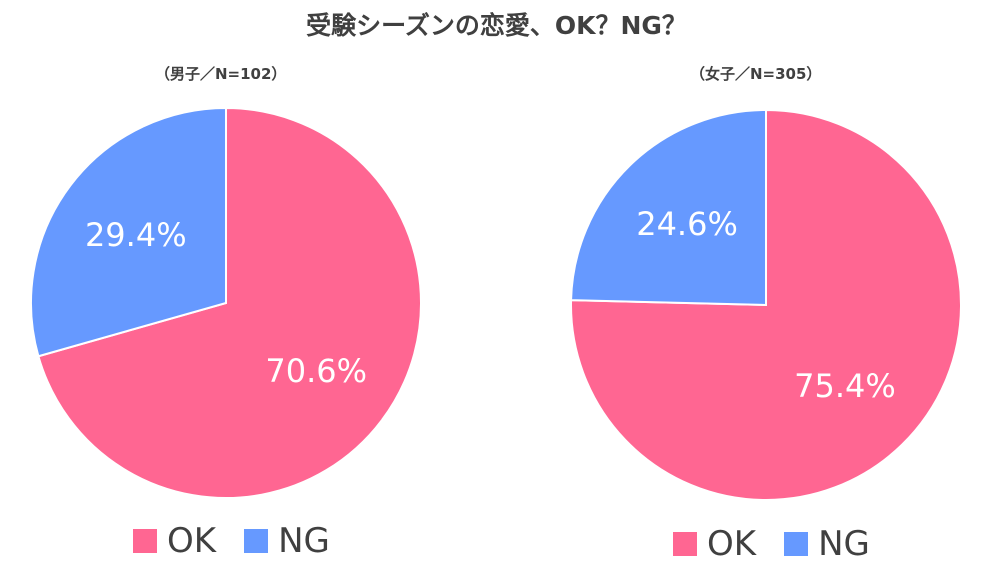  Describe the element at coordinates (496, 25) in the screenshot. I see `chart-title: 受験シーズンの恋愛、OK？NG？` at that location.